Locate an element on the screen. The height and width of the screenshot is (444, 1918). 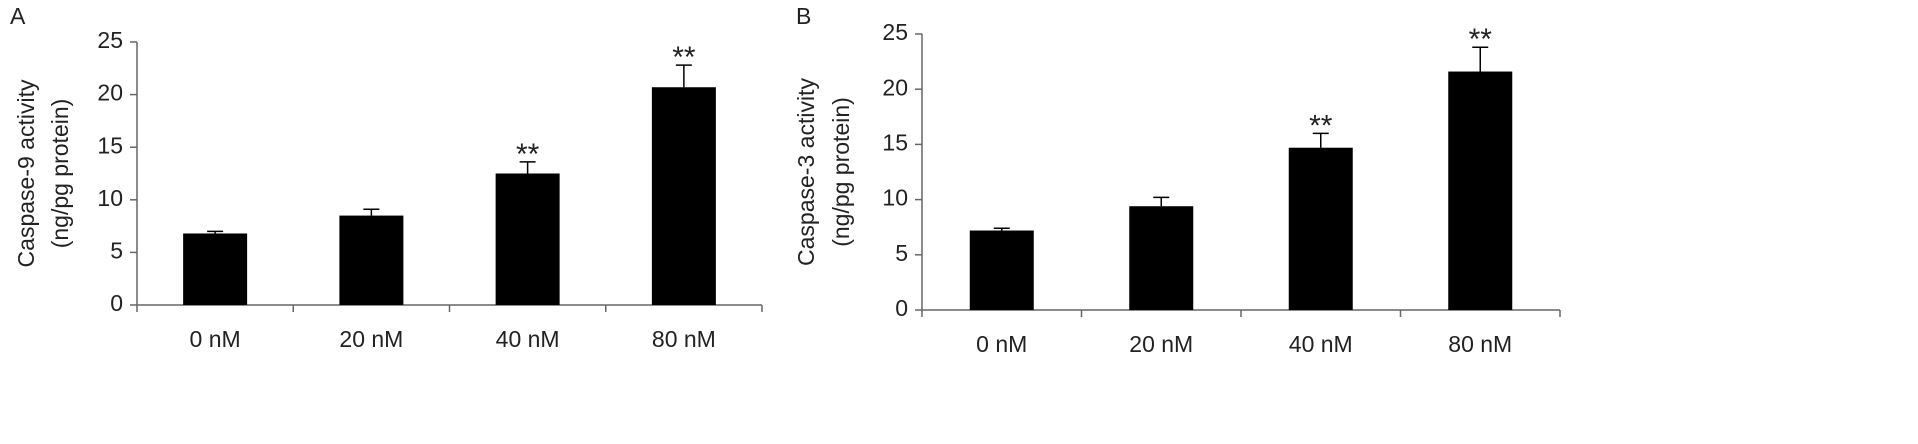
panel-label: B is located at coordinates (803, 16).